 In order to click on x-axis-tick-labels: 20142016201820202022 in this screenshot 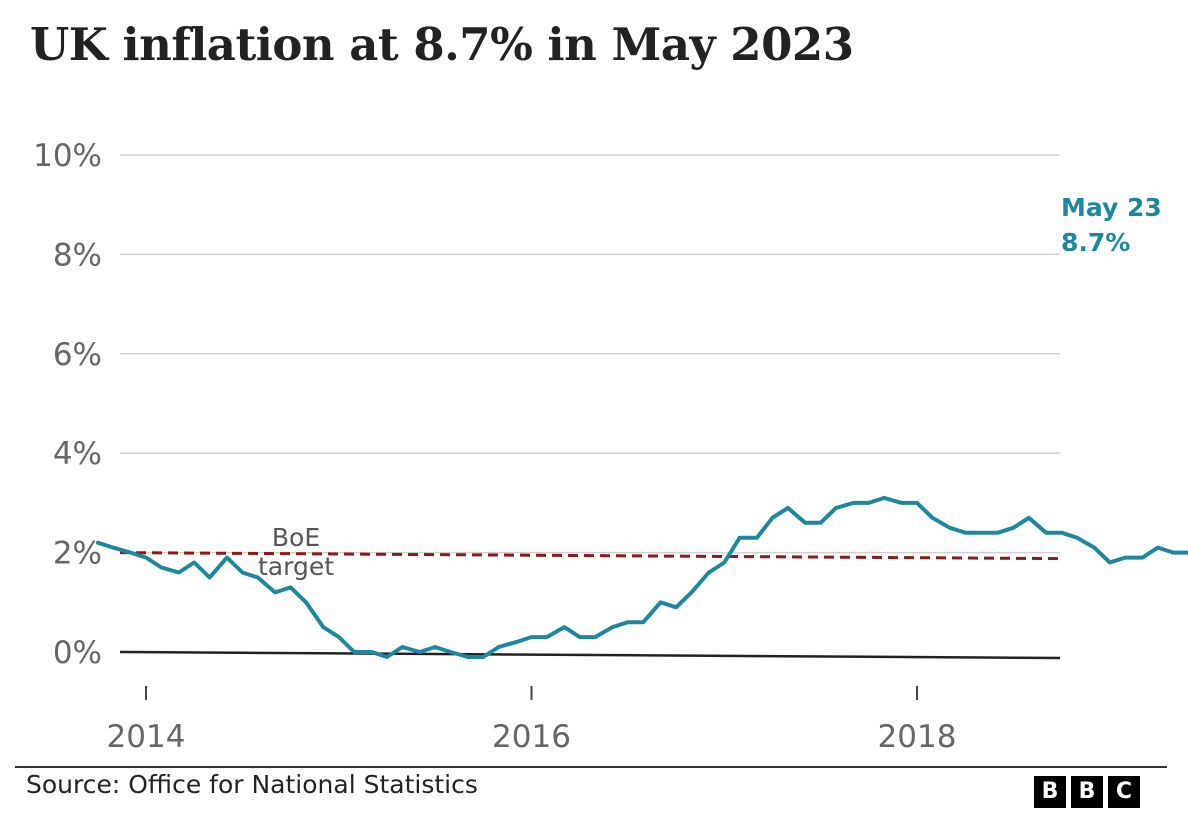, I will do `click(532, 737)`.